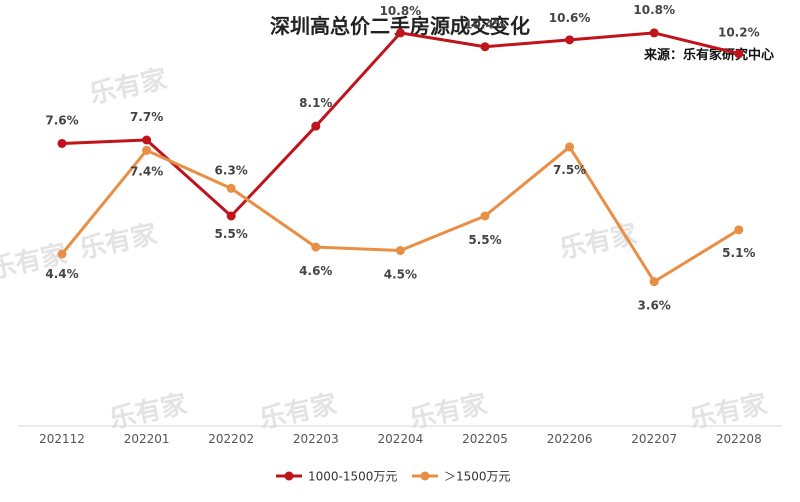 The image size is (800, 502). What do you see at coordinates (147, 439) in the screenshot?
I see `x-tick-label: 202201` at bounding box center [147, 439].